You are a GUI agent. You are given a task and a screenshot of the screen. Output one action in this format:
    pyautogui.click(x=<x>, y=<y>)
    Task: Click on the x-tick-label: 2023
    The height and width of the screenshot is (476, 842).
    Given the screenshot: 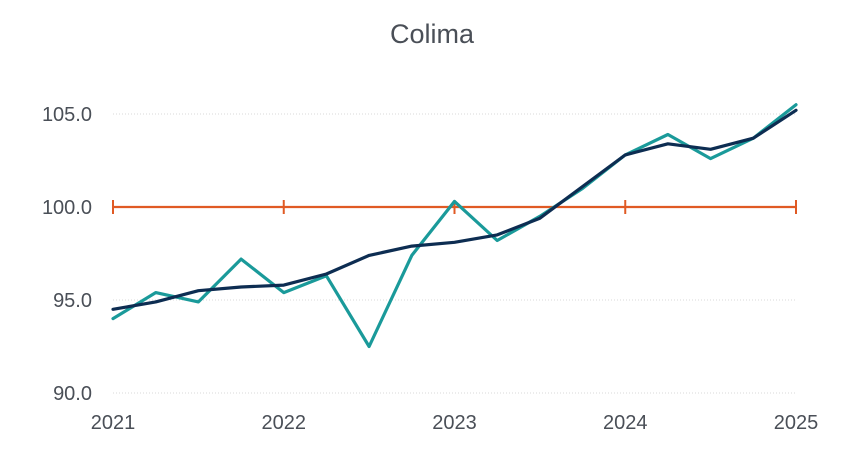 What is the action you would take?
    pyautogui.click(x=454, y=423)
    